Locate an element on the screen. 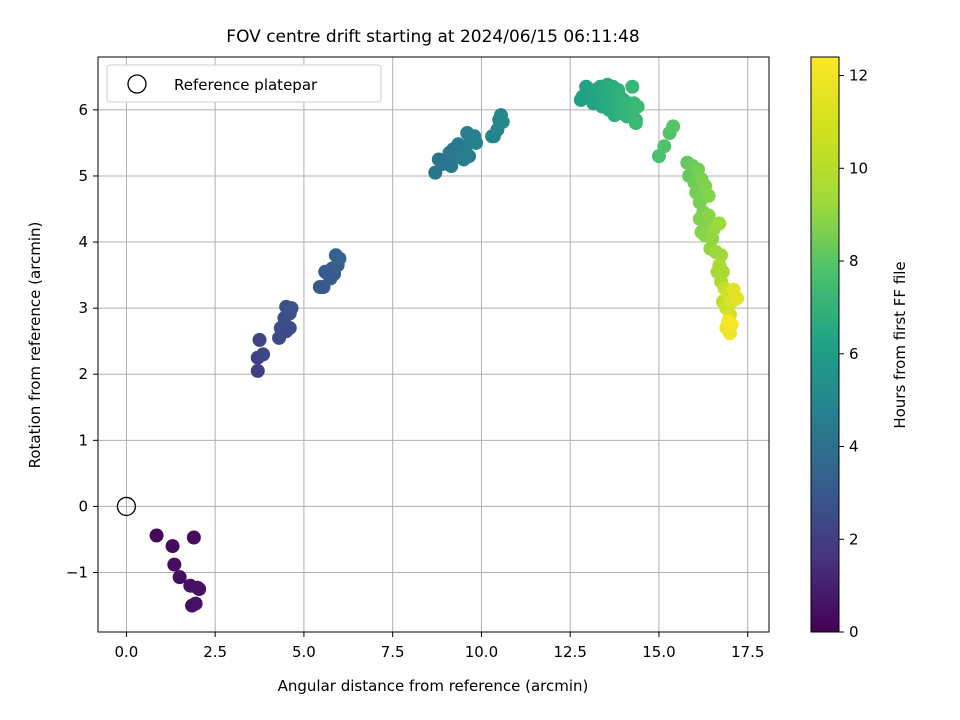  y-tick-label: 4 is located at coordinates (83, 242).